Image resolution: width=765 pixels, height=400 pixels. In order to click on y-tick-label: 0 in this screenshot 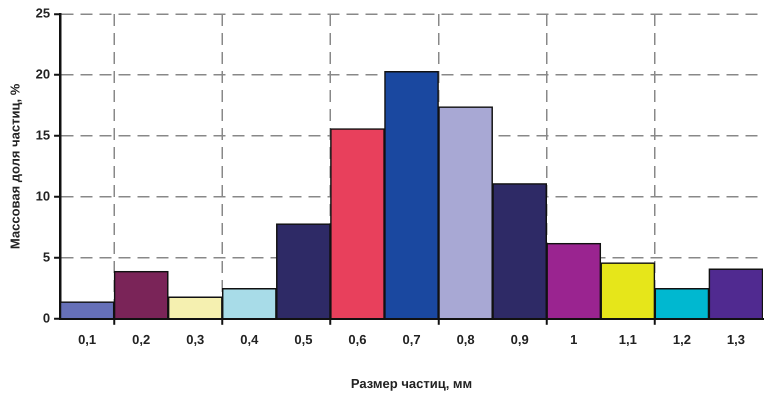, I will do `click(46, 318)`.